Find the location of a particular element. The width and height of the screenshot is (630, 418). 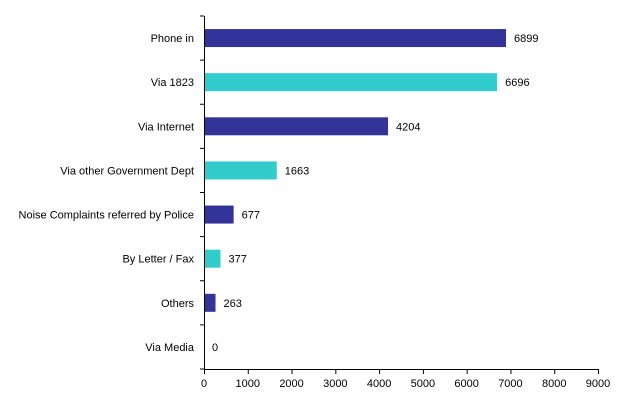

x-tick-label-3: 3000 is located at coordinates (335, 384).